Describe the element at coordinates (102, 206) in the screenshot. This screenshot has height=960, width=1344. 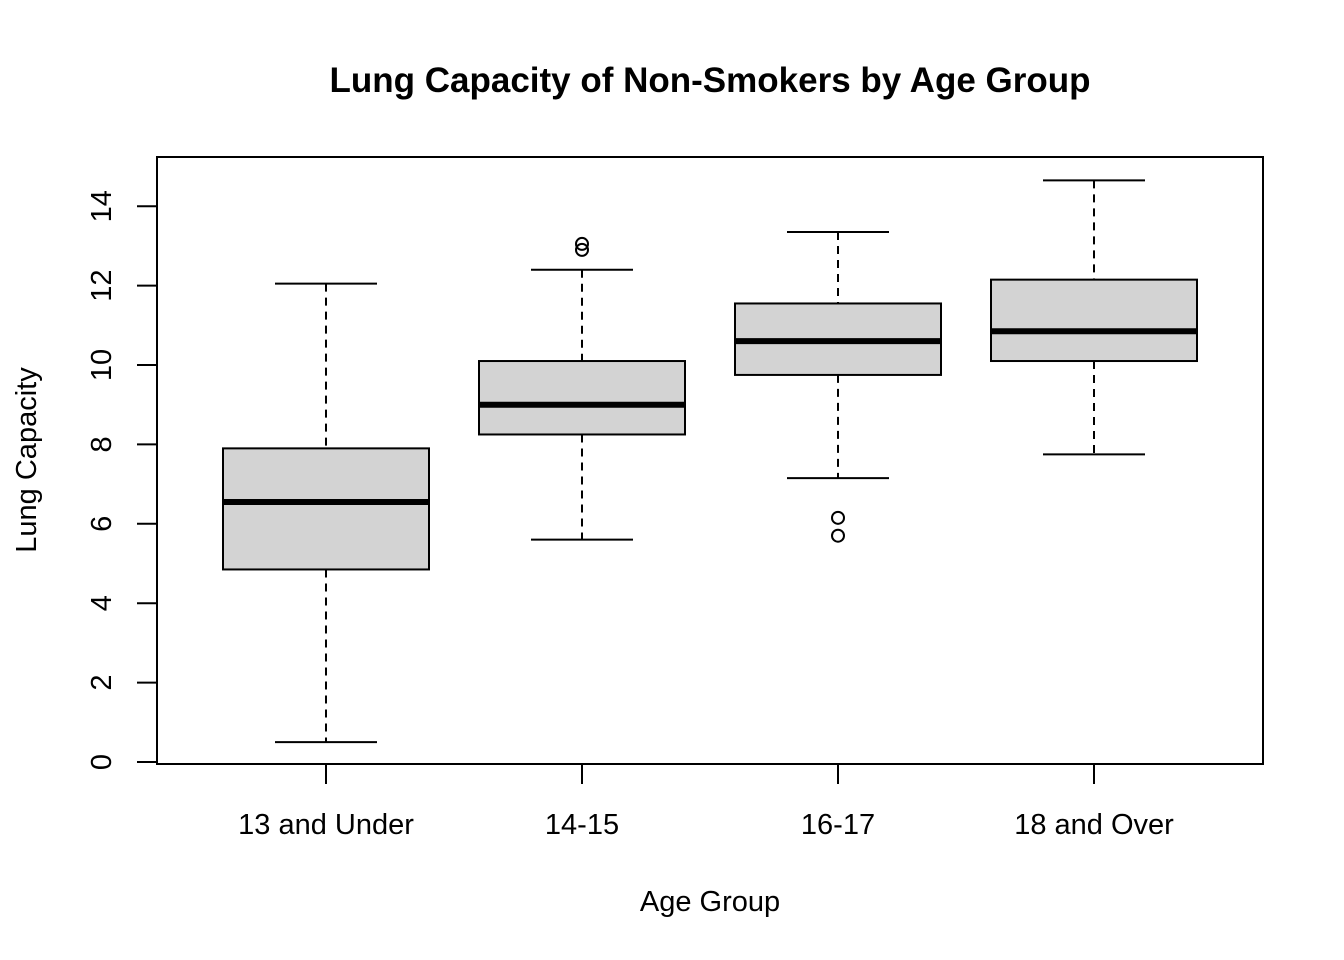
I see `y-tick-label: 14` at that location.